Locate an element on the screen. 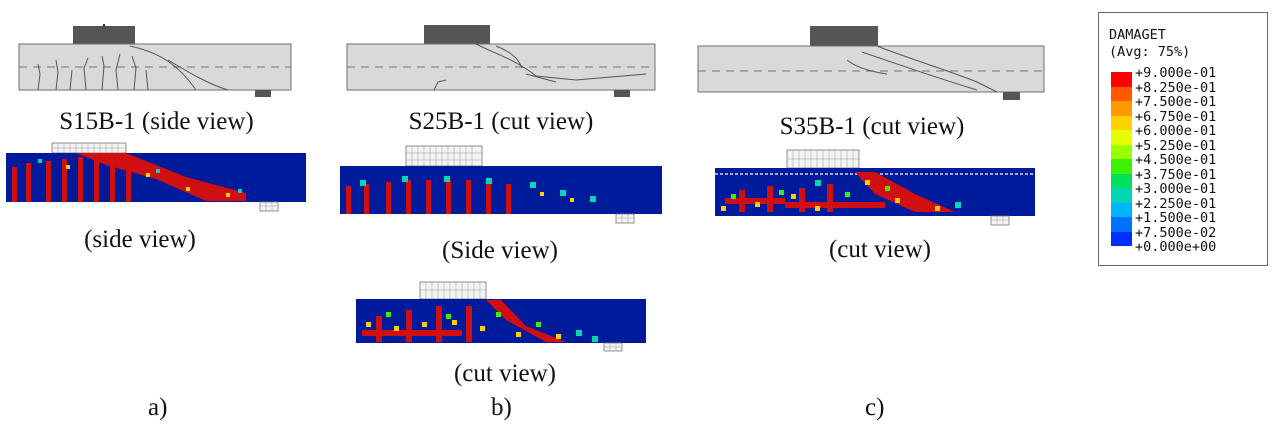  legend-level-label: +6.000e-01 is located at coordinates (1176, 131).